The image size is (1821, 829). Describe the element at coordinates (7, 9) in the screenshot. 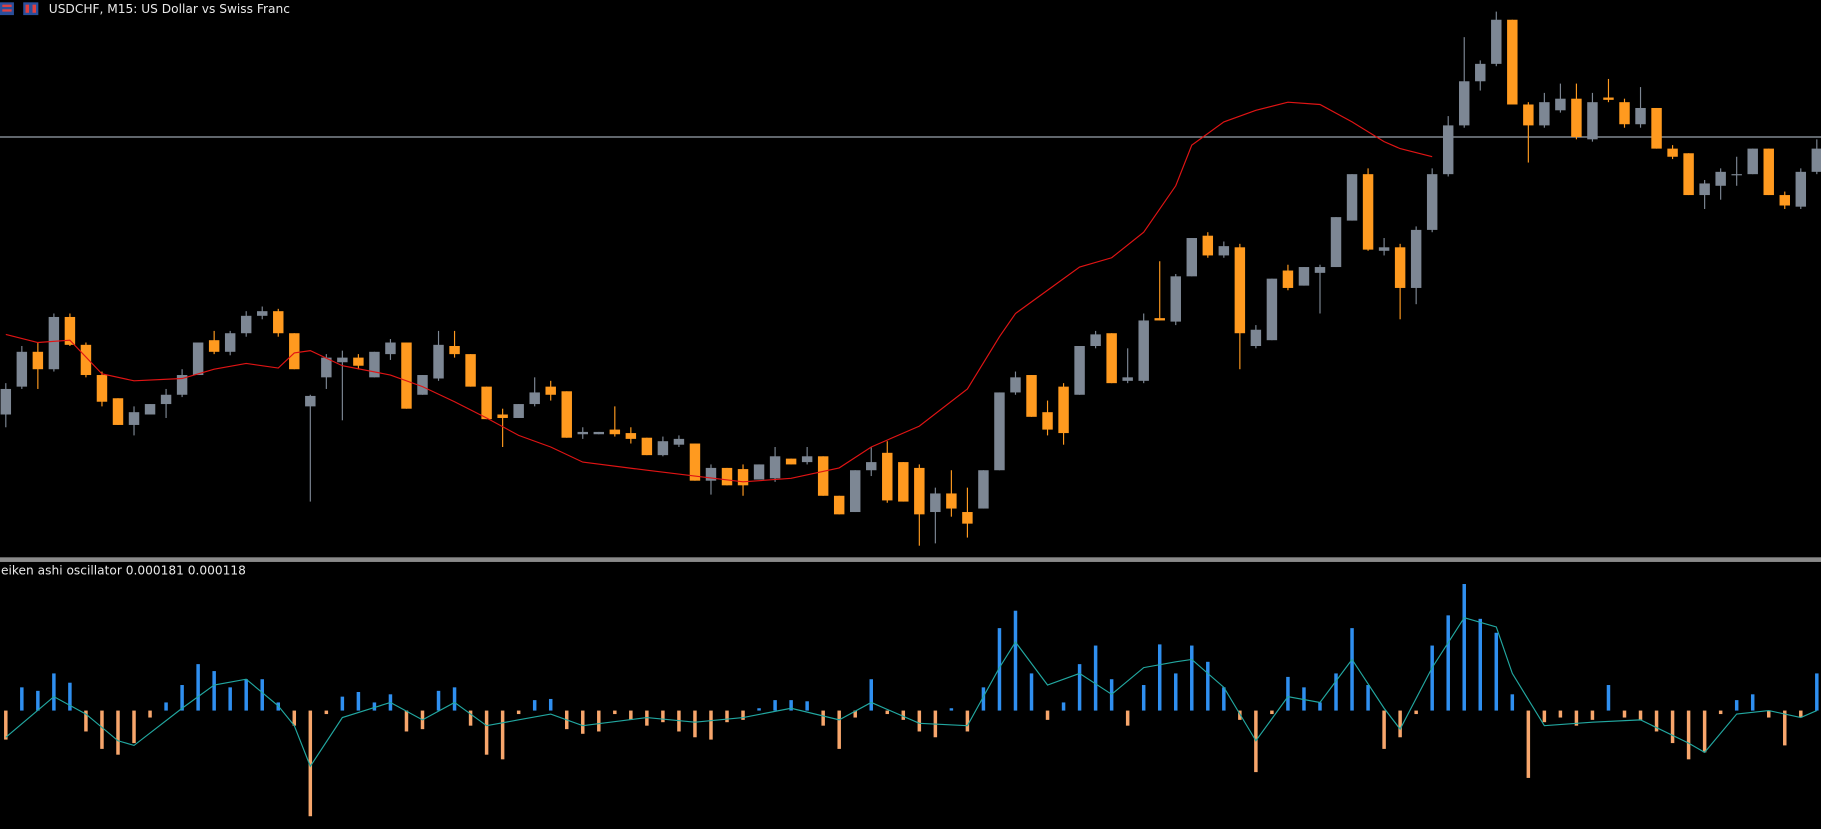

I see `icon` at that location.